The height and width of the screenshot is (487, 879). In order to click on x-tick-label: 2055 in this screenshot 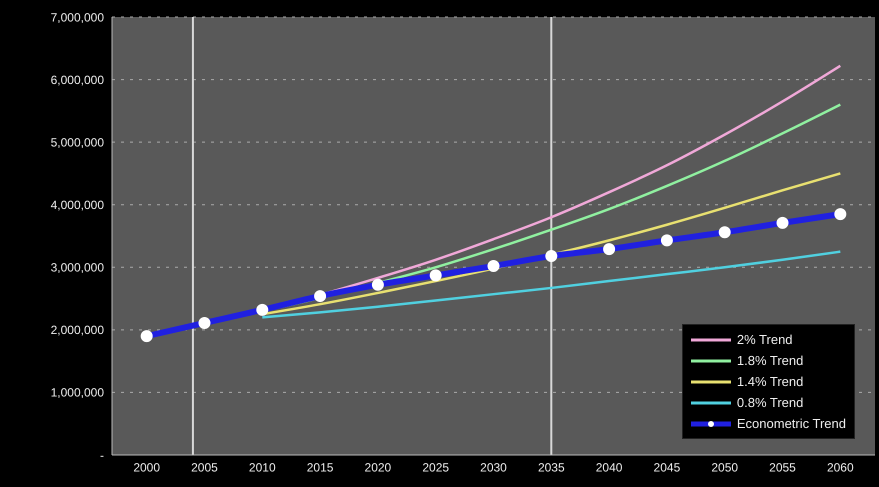, I will do `click(782, 467)`.